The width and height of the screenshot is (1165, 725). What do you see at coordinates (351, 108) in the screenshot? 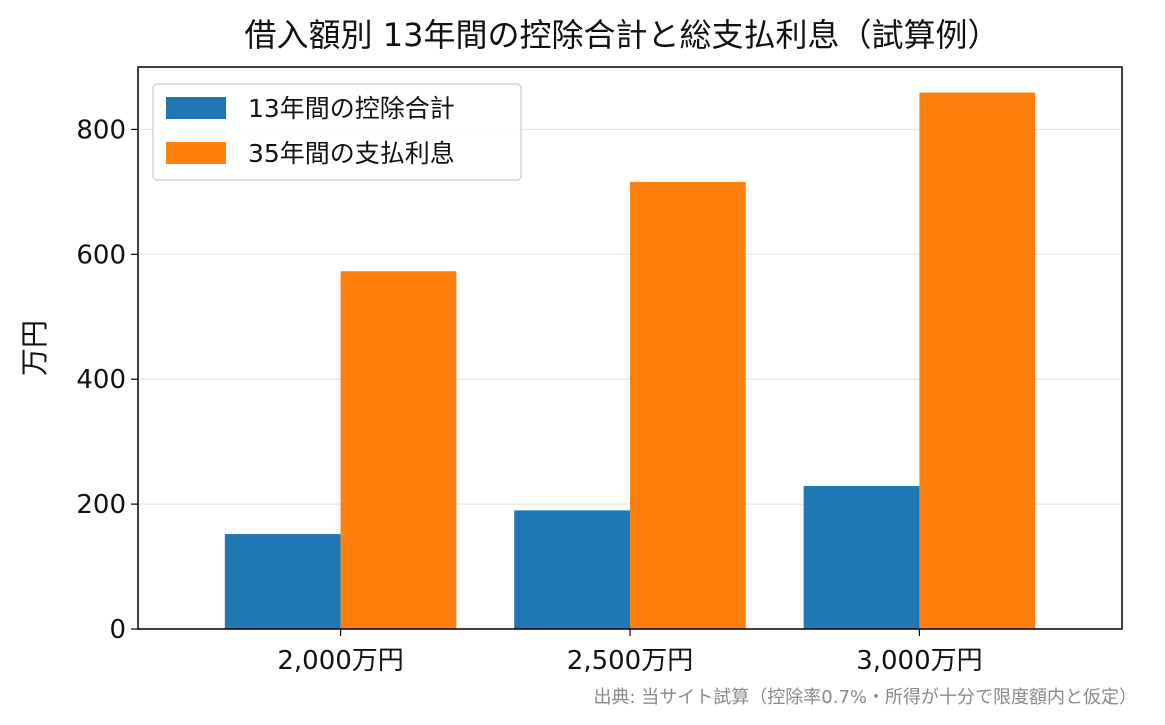
I see `legend-label-deduction: 13年間の控除合計` at bounding box center [351, 108].